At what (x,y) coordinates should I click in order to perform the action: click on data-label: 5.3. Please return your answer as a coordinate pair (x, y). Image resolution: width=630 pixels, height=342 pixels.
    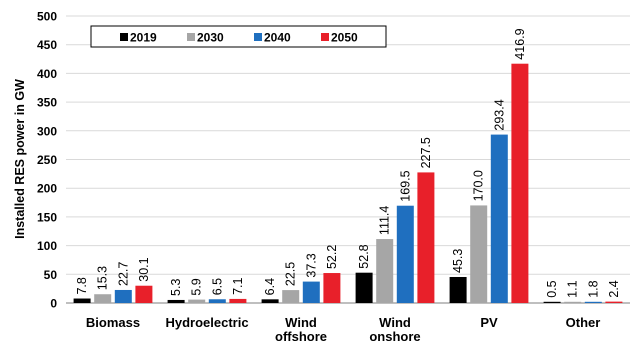
    Looking at the image, I should click on (176, 287).